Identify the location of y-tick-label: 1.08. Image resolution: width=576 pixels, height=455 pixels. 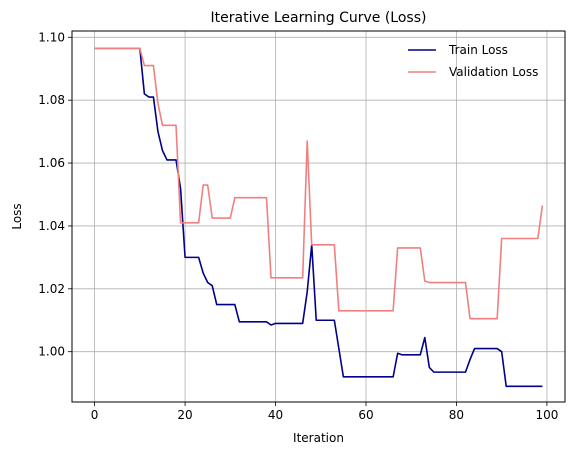
(51, 100).